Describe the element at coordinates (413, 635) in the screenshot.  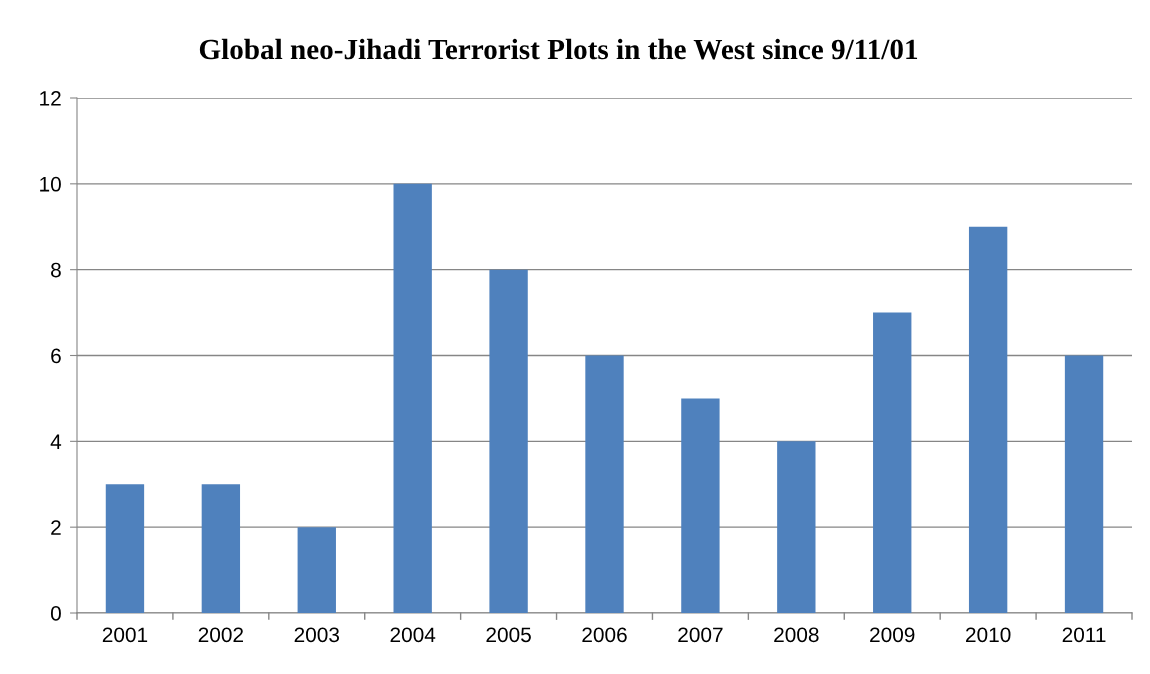
I see `x-tick-label: 2004` at that location.